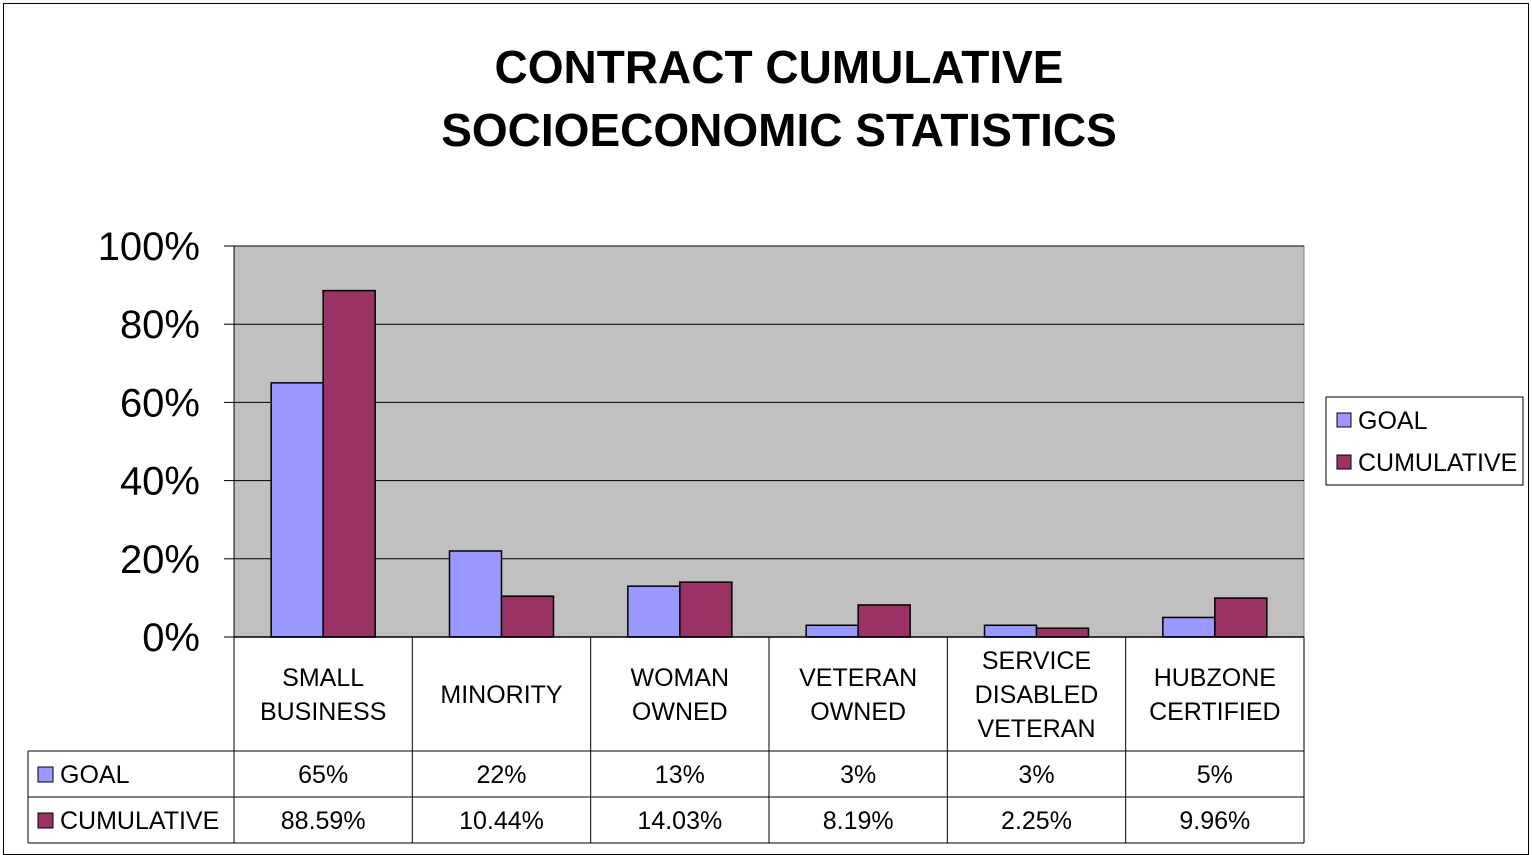 Image resolution: width=1532 pixels, height=855 pixels. What do you see at coordinates (858, 821) in the screenshot?
I see `data-label: 8.19%` at bounding box center [858, 821].